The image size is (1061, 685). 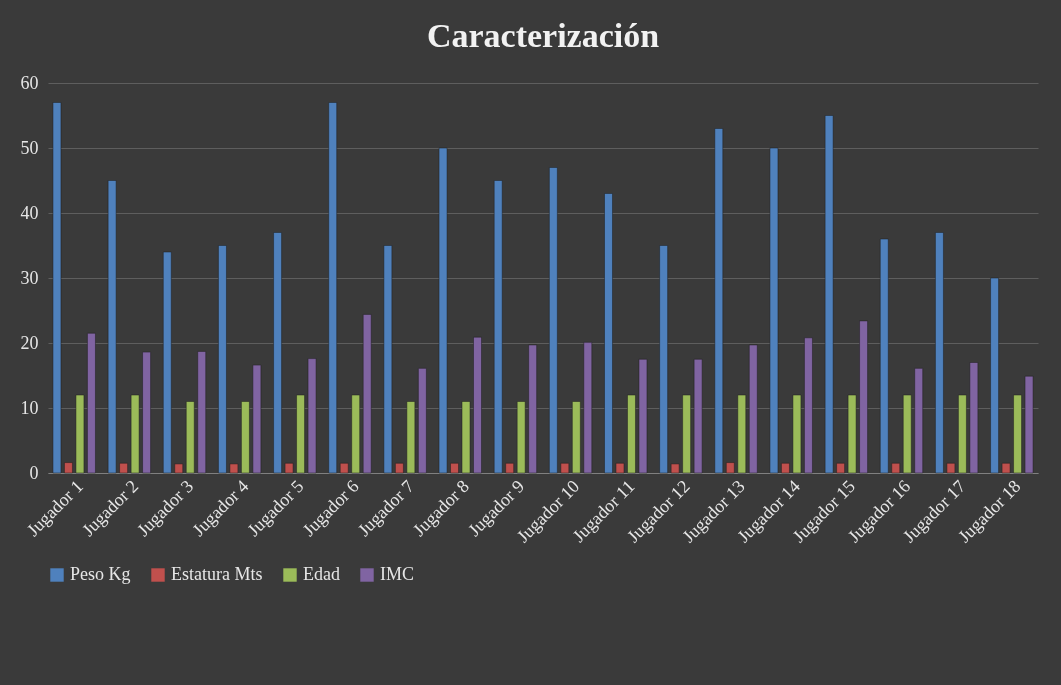 What do you see at coordinates (29, 147) in the screenshot?
I see `y-tick-label: 50` at bounding box center [29, 147].